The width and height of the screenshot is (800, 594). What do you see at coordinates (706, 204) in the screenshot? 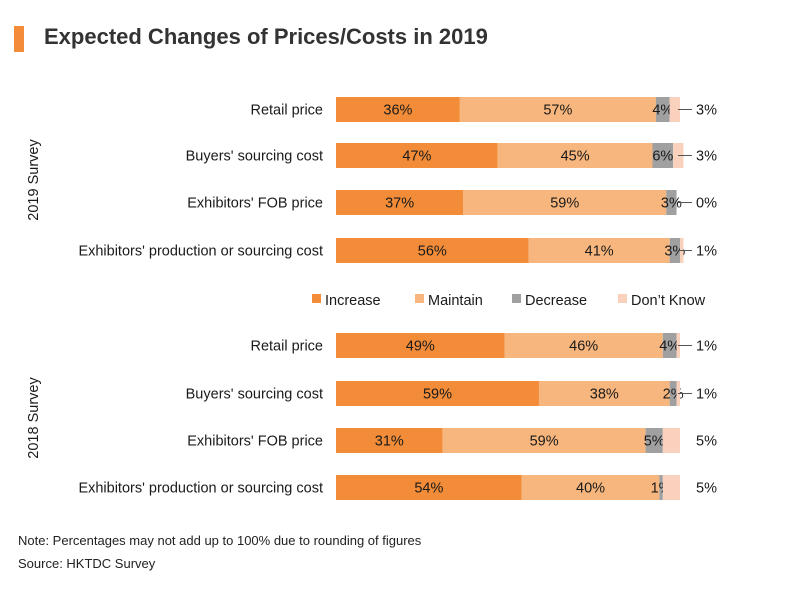
I see `data-label: 0%` at bounding box center [706, 204].